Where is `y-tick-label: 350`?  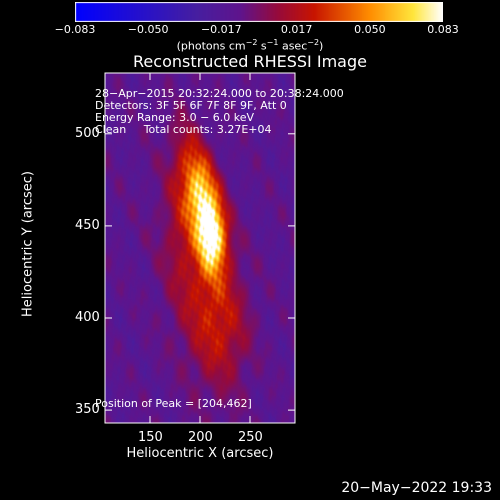
y-tick-label: 350 is located at coordinates (87, 410).